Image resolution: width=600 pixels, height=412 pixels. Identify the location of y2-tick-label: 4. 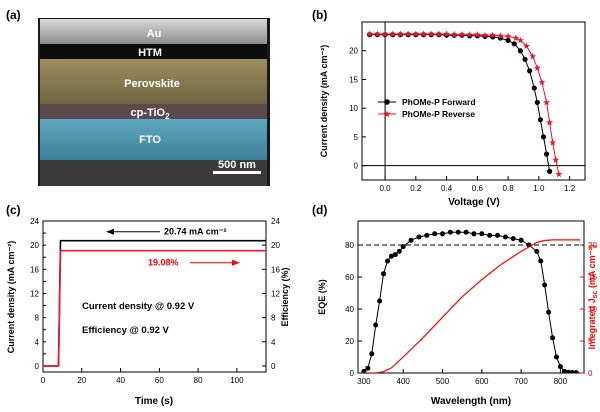
(273, 342).